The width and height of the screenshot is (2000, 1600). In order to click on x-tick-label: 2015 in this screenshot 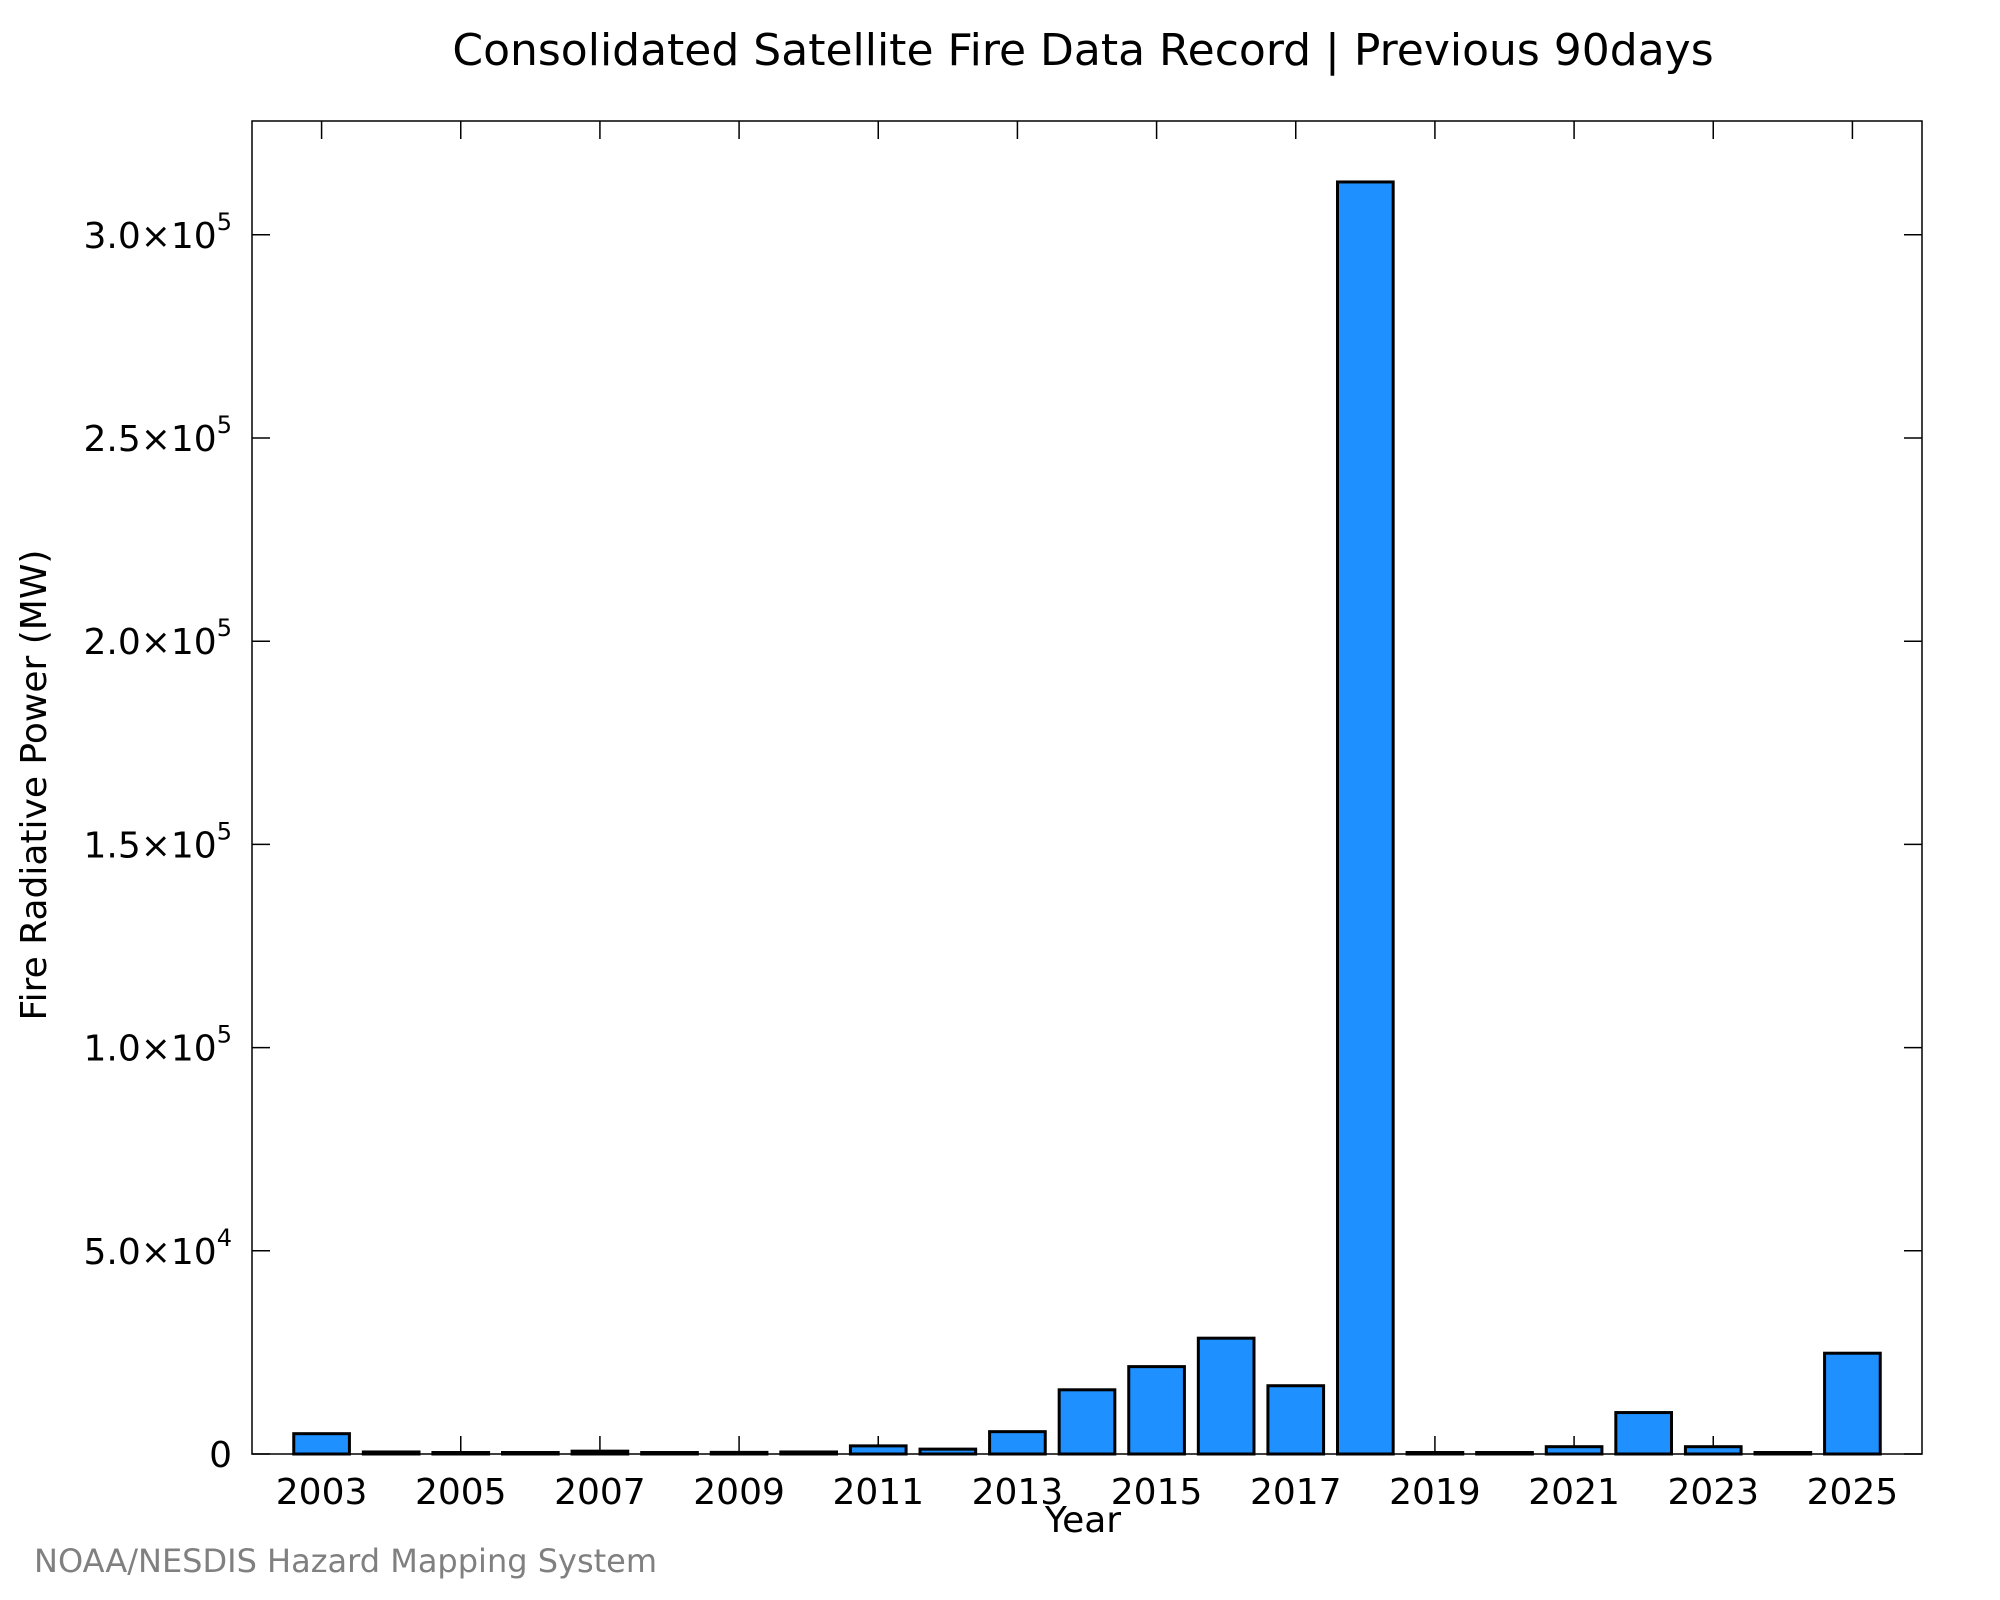, I will do `click(1157, 1492)`.